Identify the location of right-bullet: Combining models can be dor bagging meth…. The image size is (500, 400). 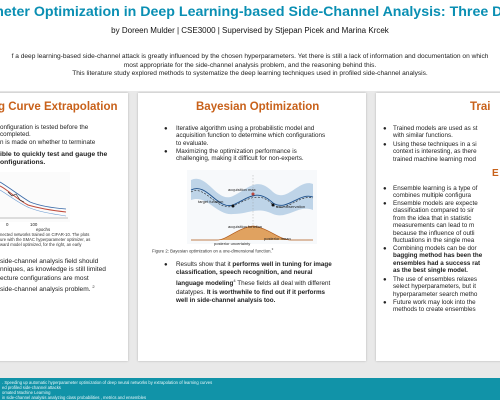
(437, 260).